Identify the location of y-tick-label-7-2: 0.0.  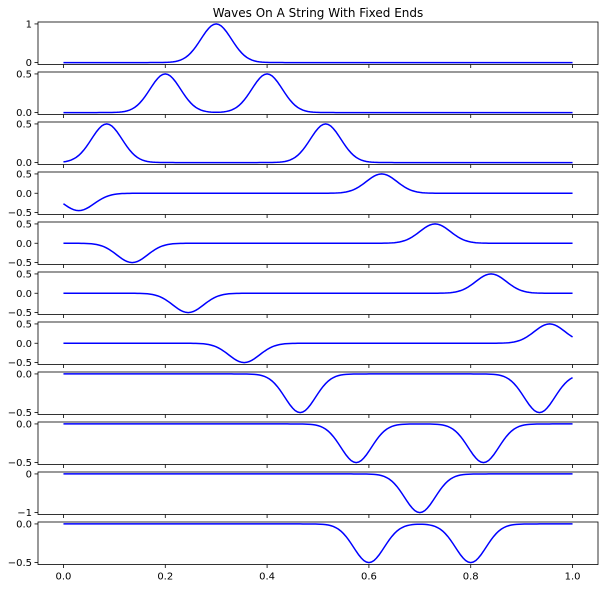
(24, 344).